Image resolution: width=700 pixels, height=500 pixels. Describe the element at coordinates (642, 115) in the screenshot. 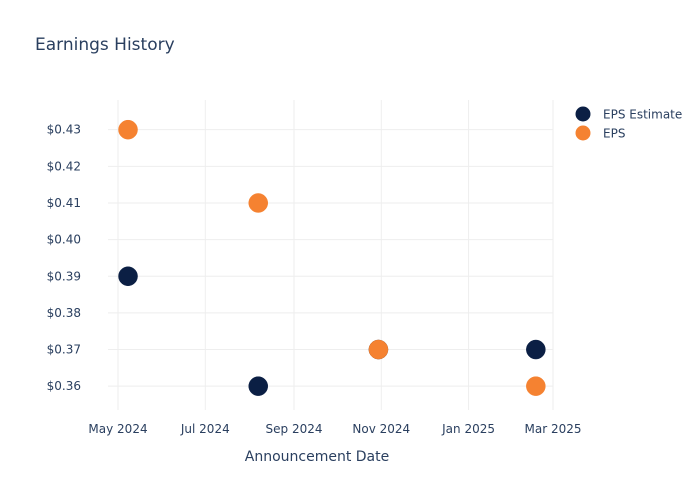

I see `legend-label: EPS Estimate` at that location.